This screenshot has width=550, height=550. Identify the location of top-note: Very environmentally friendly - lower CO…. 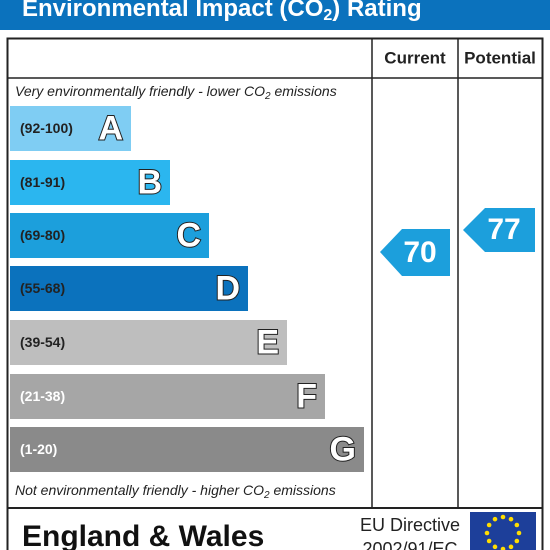
(176, 92).